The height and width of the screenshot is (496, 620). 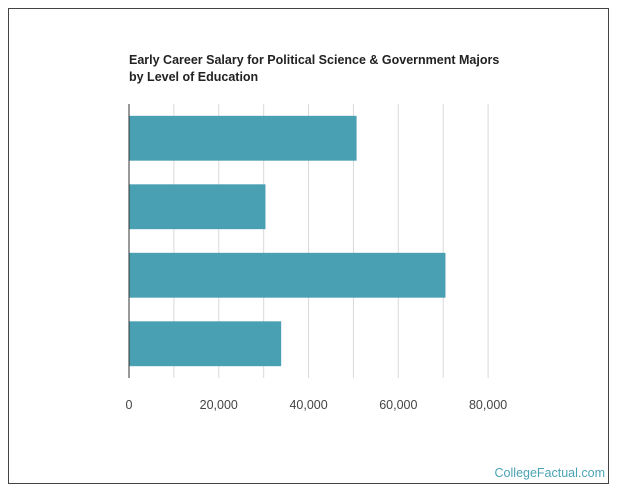 I want to click on x-tick-label: 40,000, so click(x=308, y=405).